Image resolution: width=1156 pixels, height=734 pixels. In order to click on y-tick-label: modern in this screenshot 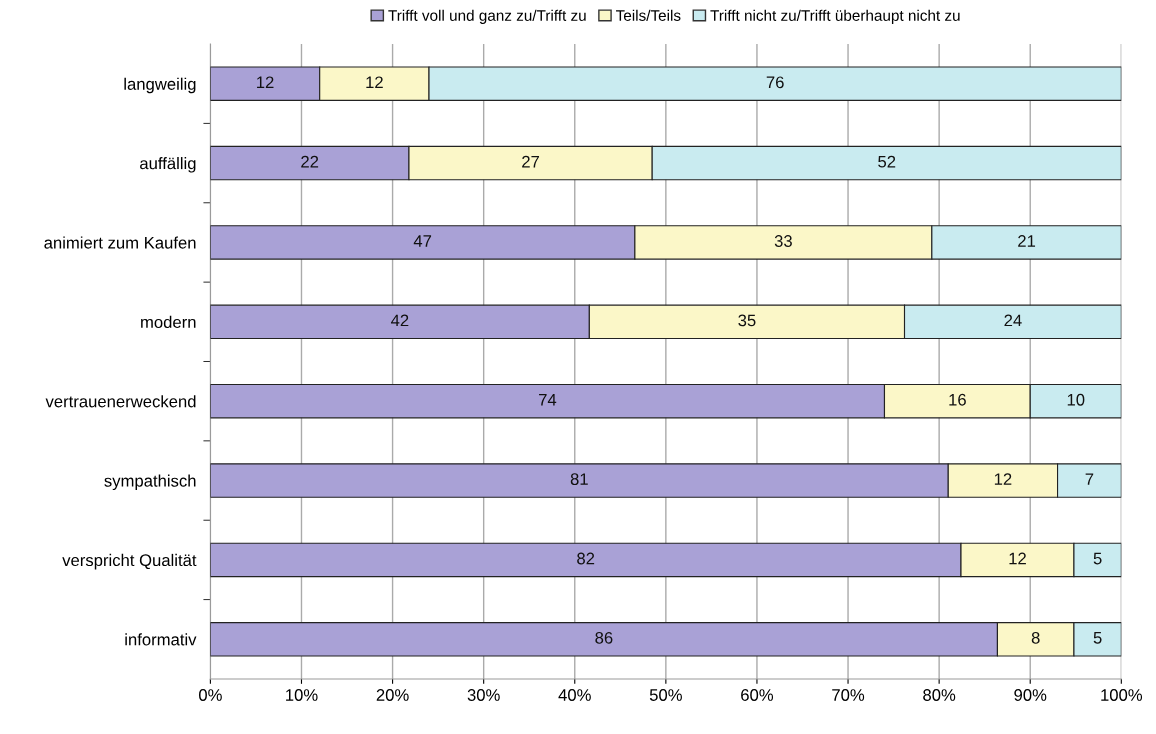, I will do `click(168, 322)`.